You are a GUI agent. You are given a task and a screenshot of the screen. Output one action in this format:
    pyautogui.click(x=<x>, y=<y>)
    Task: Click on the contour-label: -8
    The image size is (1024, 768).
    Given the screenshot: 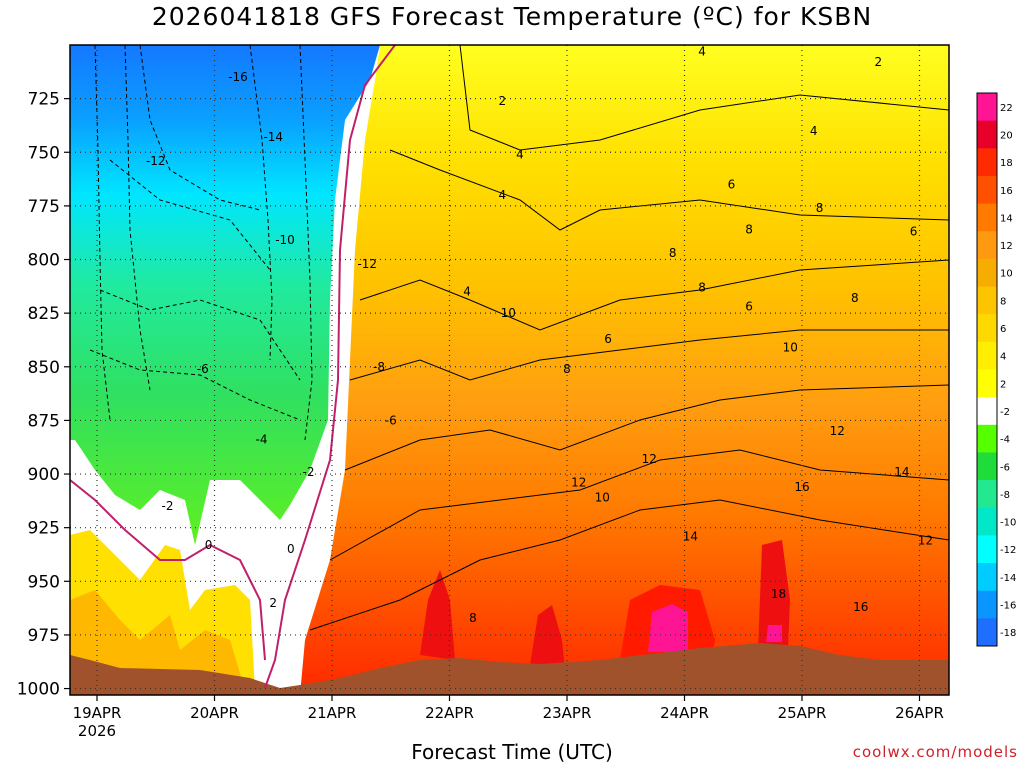 What is the action you would take?
    pyautogui.click(x=379, y=367)
    